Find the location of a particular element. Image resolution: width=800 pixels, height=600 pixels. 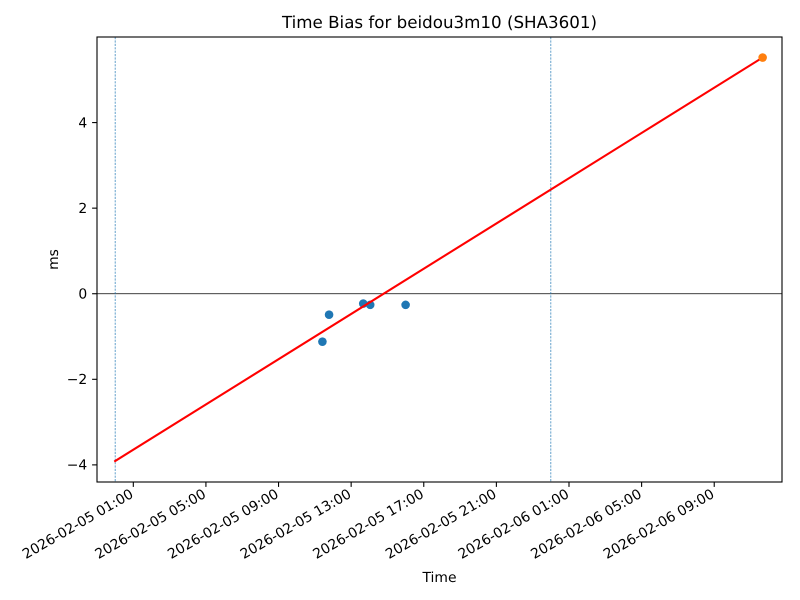

y-tick-label: 0 is located at coordinates (83, 294).